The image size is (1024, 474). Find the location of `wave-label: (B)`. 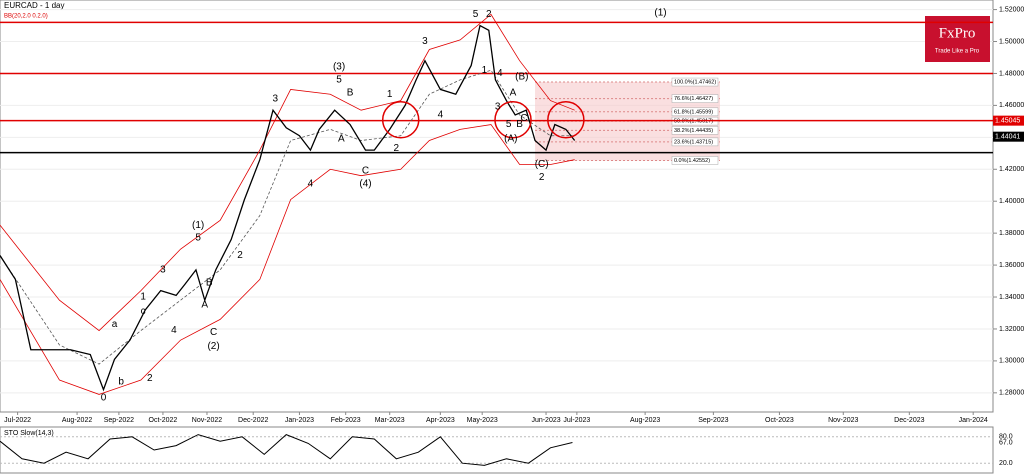

wave-label: (B) is located at coordinates (521, 76).